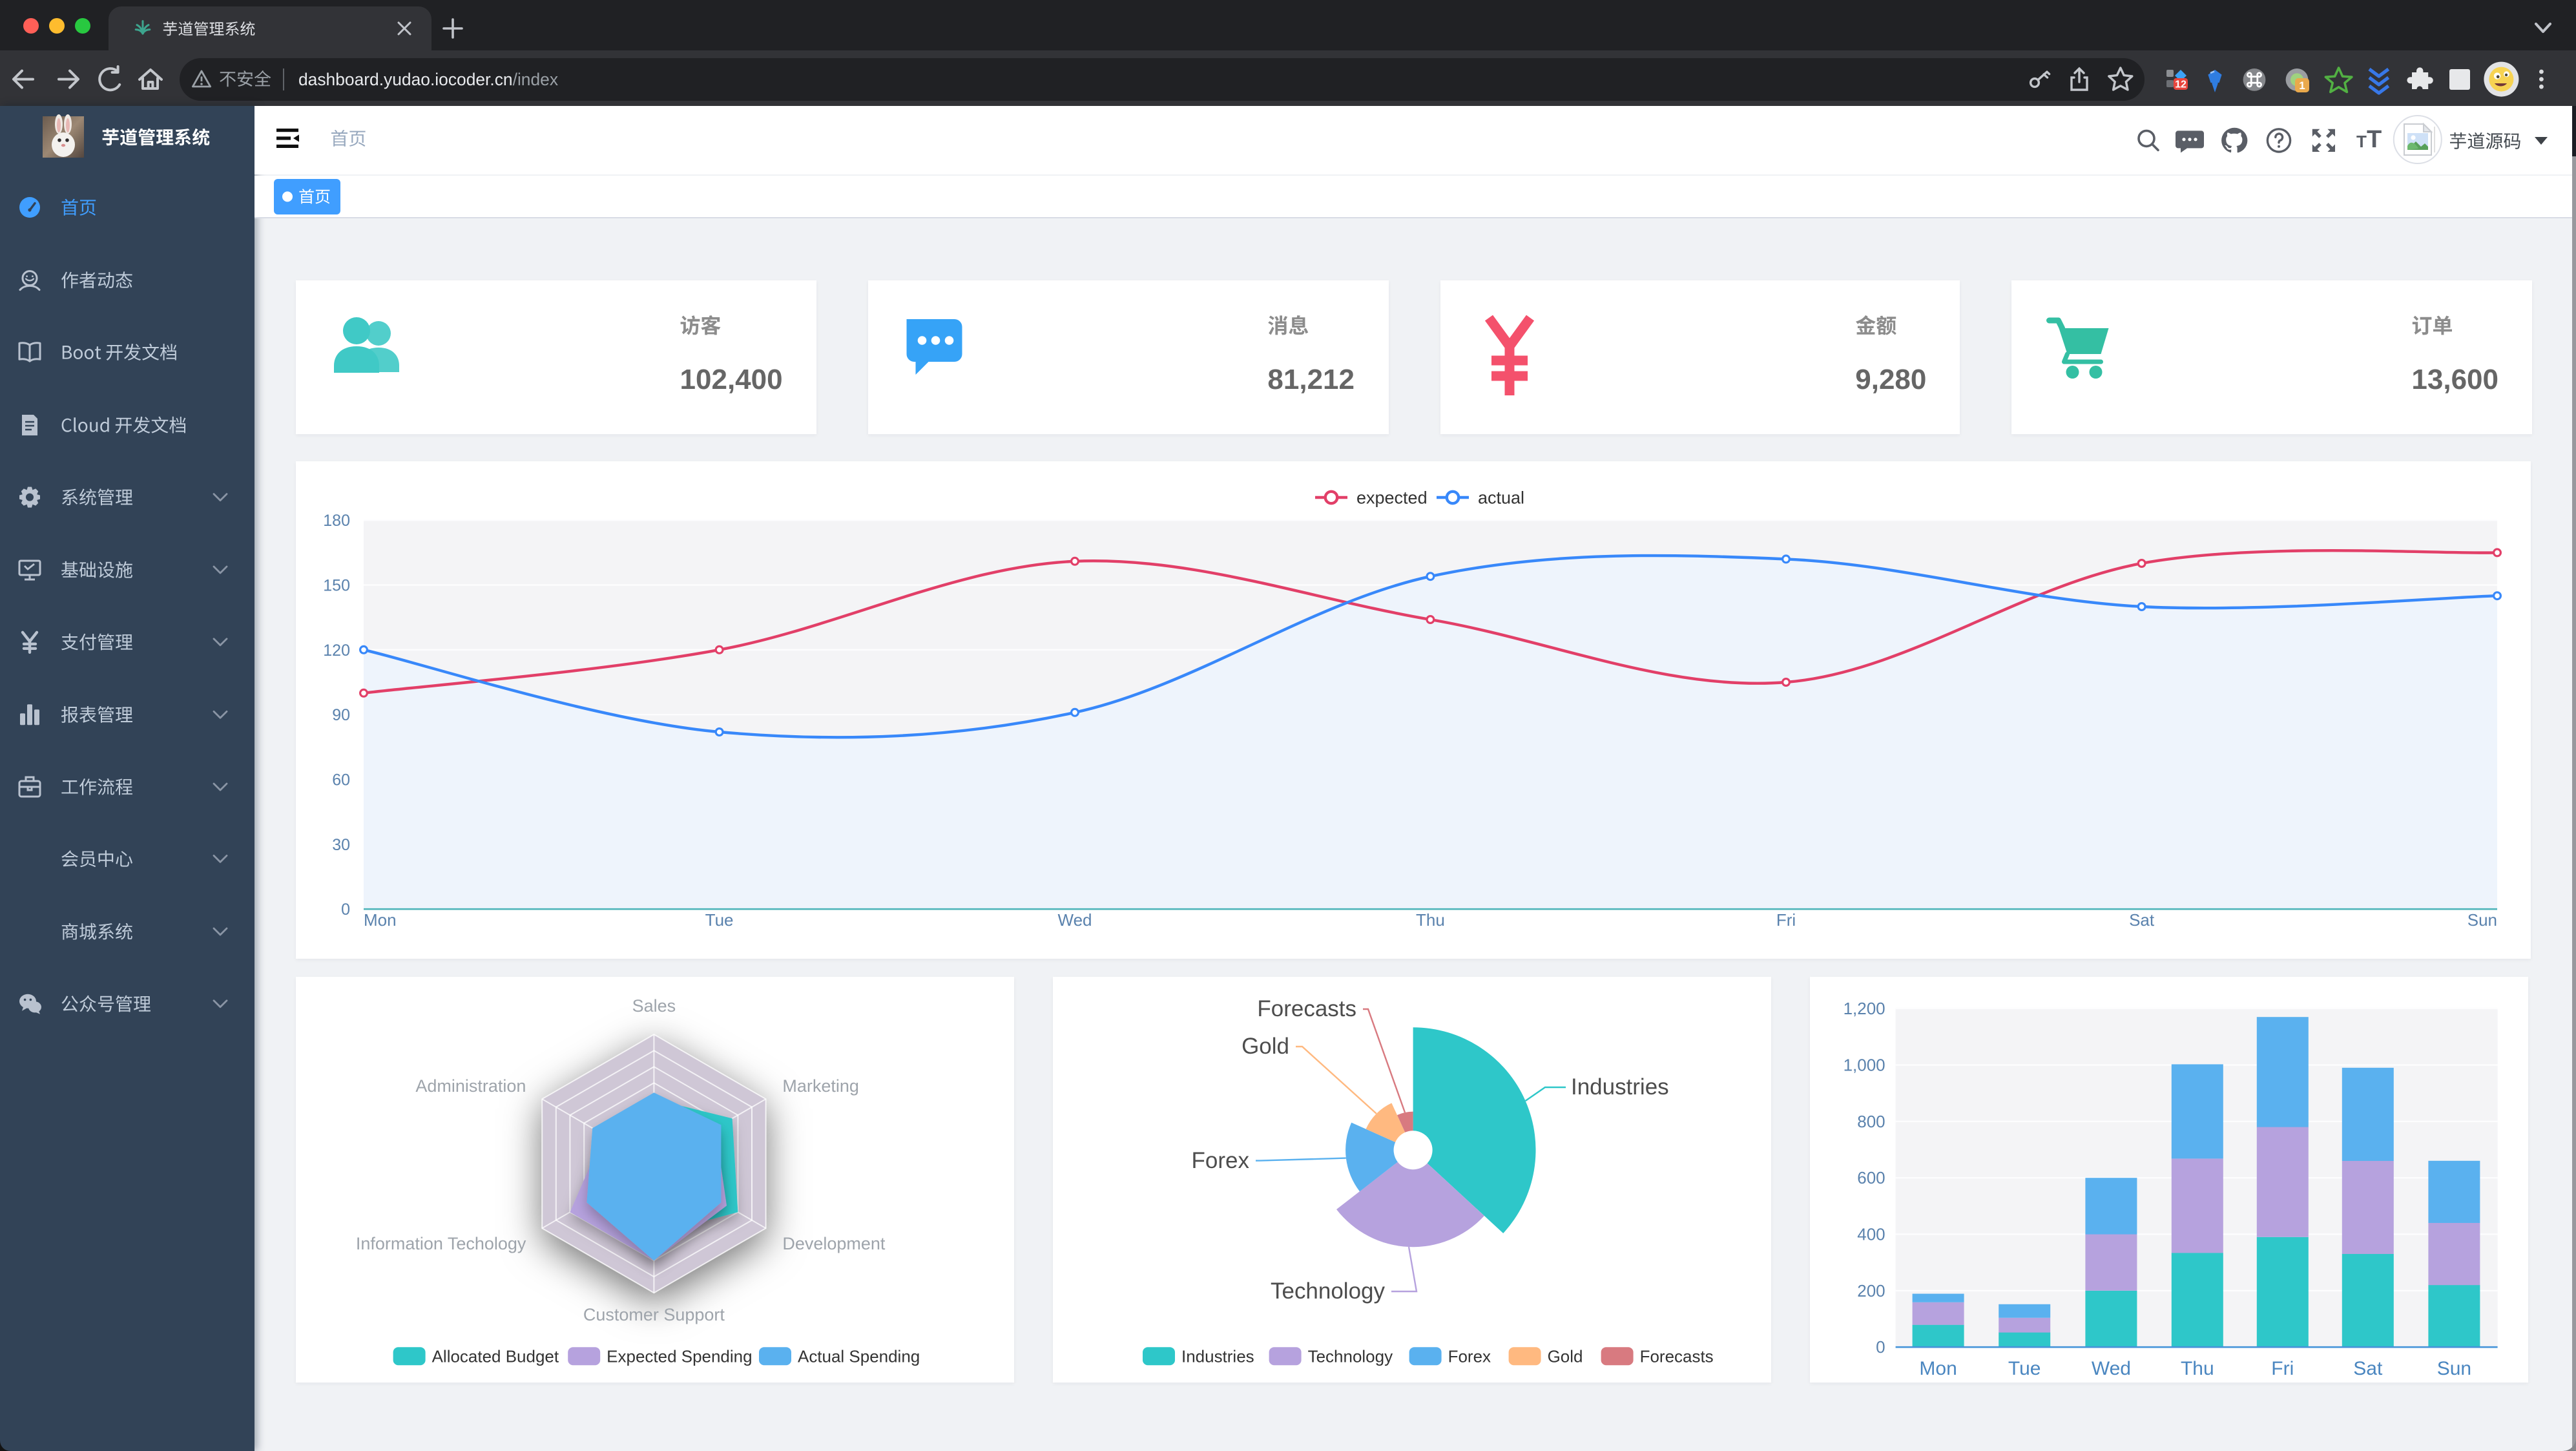  What do you see at coordinates (336, 651) in the screenshot?
I see `svg-text: 120` at bounding box center [336, 651].